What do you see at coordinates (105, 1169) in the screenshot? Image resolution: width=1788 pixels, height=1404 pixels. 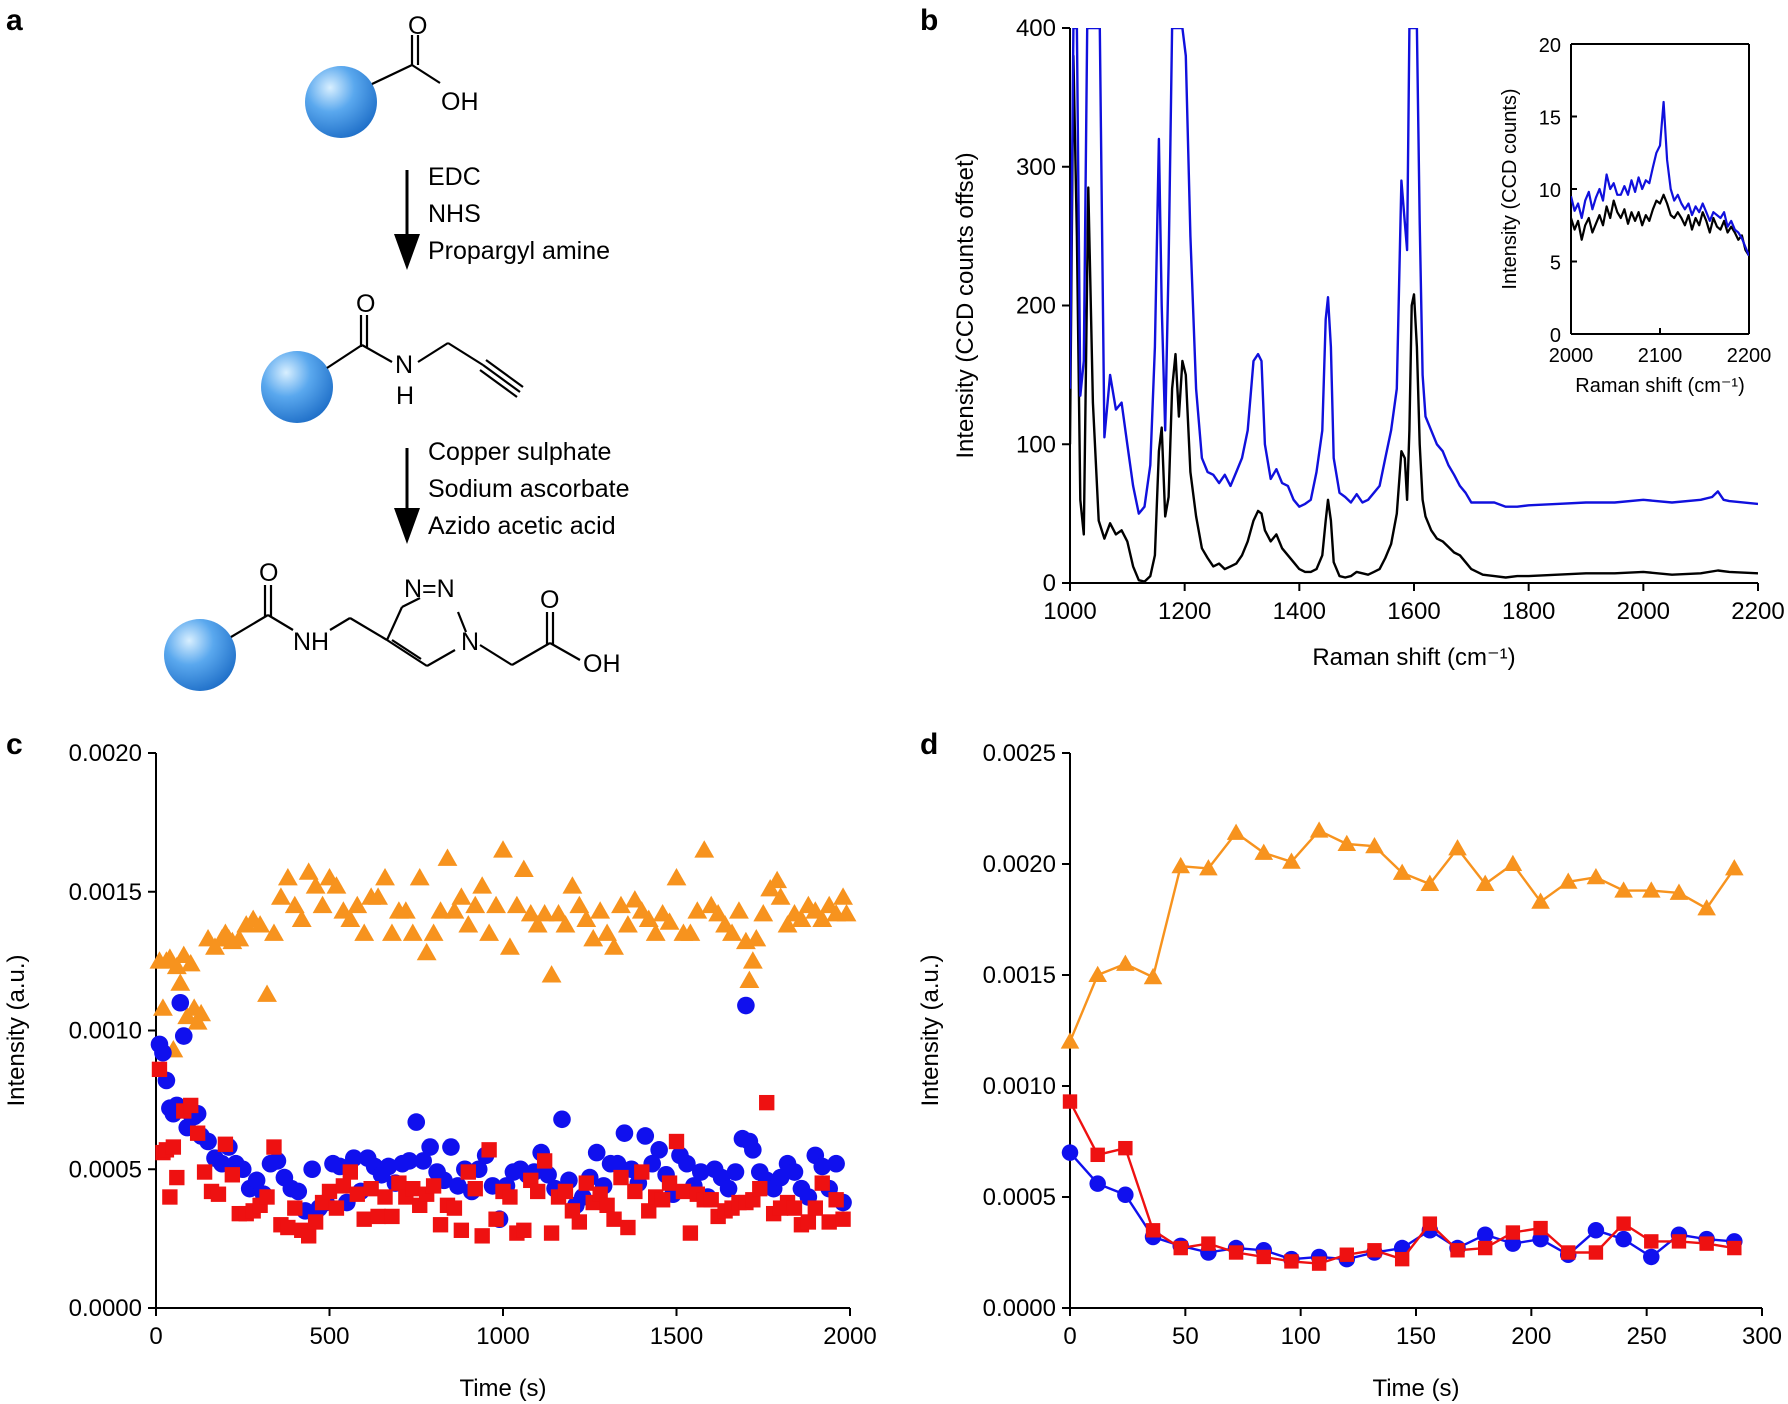 I see `y-tick-label: 0.0005` at bounding box center [105, 1169].